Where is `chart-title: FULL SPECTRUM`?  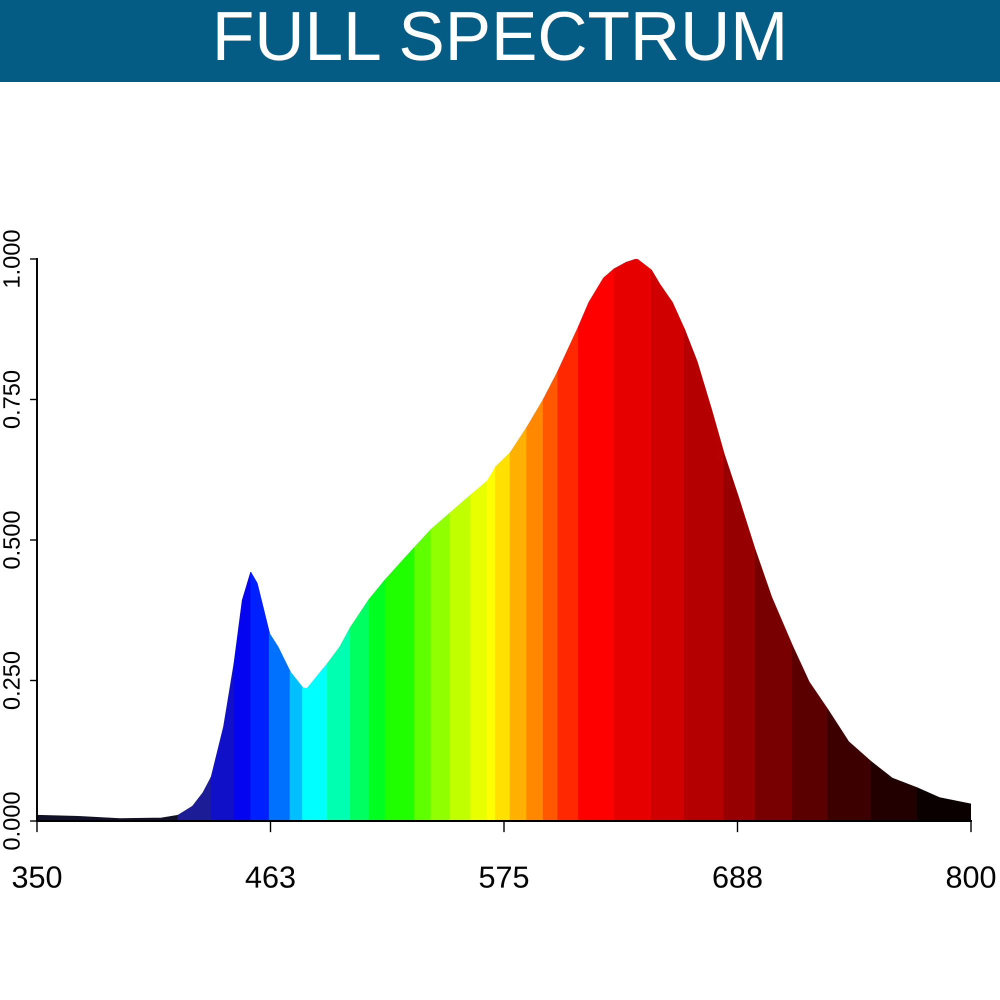
chart-title: FULL SPECTRUM is located at coordinates (500, 36).